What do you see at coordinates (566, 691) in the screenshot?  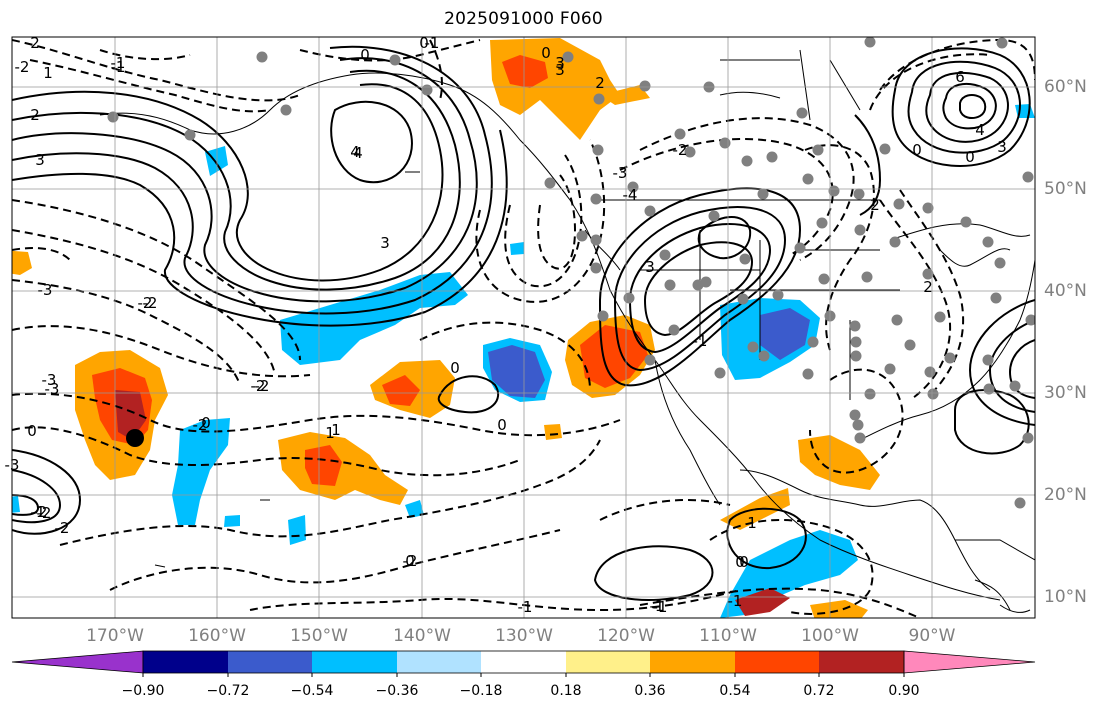 I see `colorbar-tick-label: 0.18` at bounding box center [566, 691].